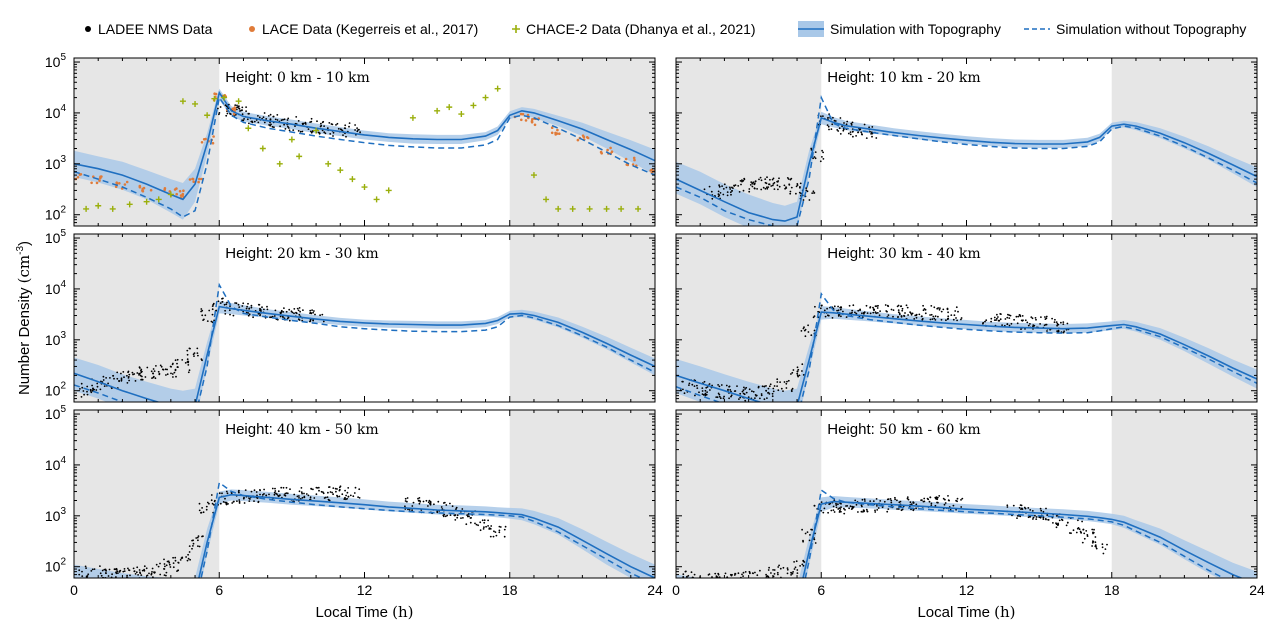 The width and height of the screenshot is (1275, 638). Describe the element at coordinates (364, 351) in the screenshot. I see `sim-band` at that location.